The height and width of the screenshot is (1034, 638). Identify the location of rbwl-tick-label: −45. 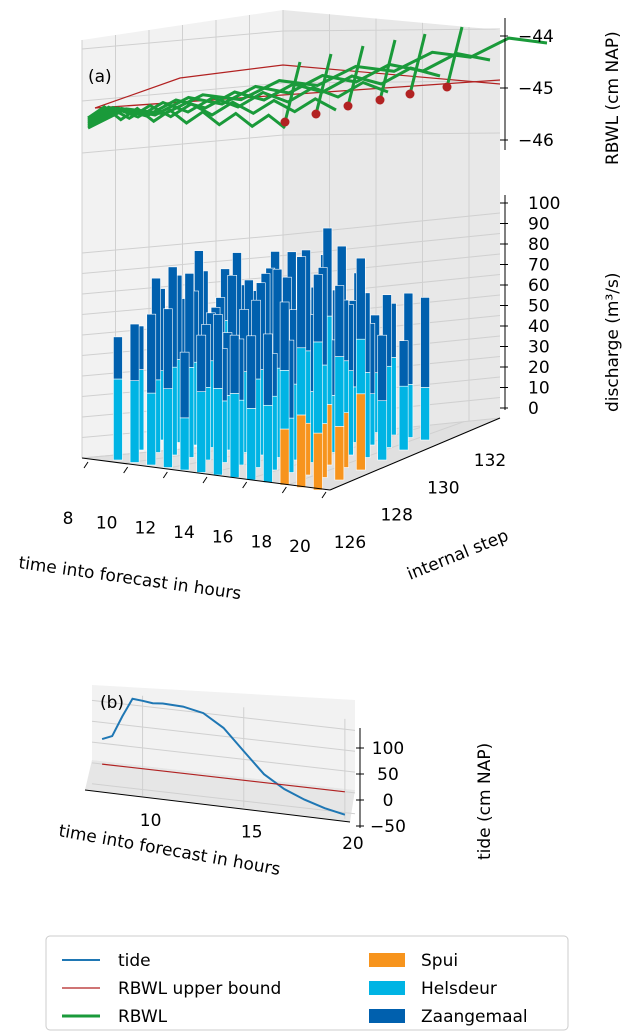
(536, 89).